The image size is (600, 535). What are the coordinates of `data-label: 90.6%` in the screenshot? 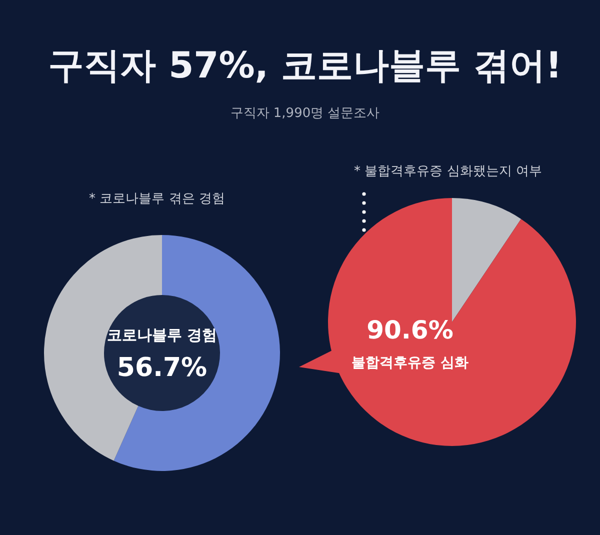 It's located at (410, 330).